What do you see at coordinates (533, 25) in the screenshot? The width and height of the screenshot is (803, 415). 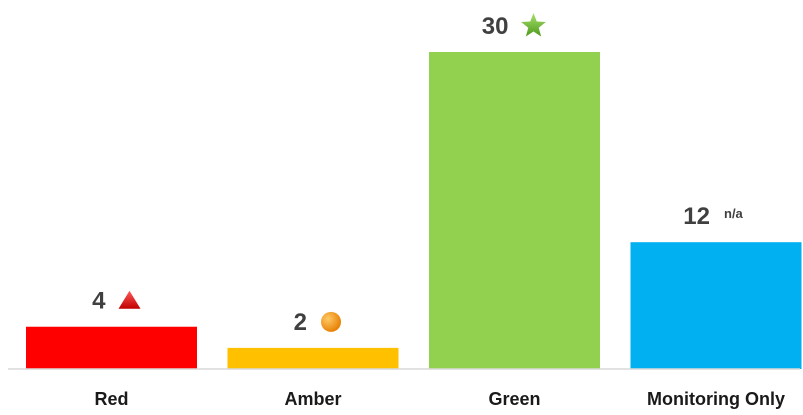 I see `green-star-icon` at bounding box center [533, 25].